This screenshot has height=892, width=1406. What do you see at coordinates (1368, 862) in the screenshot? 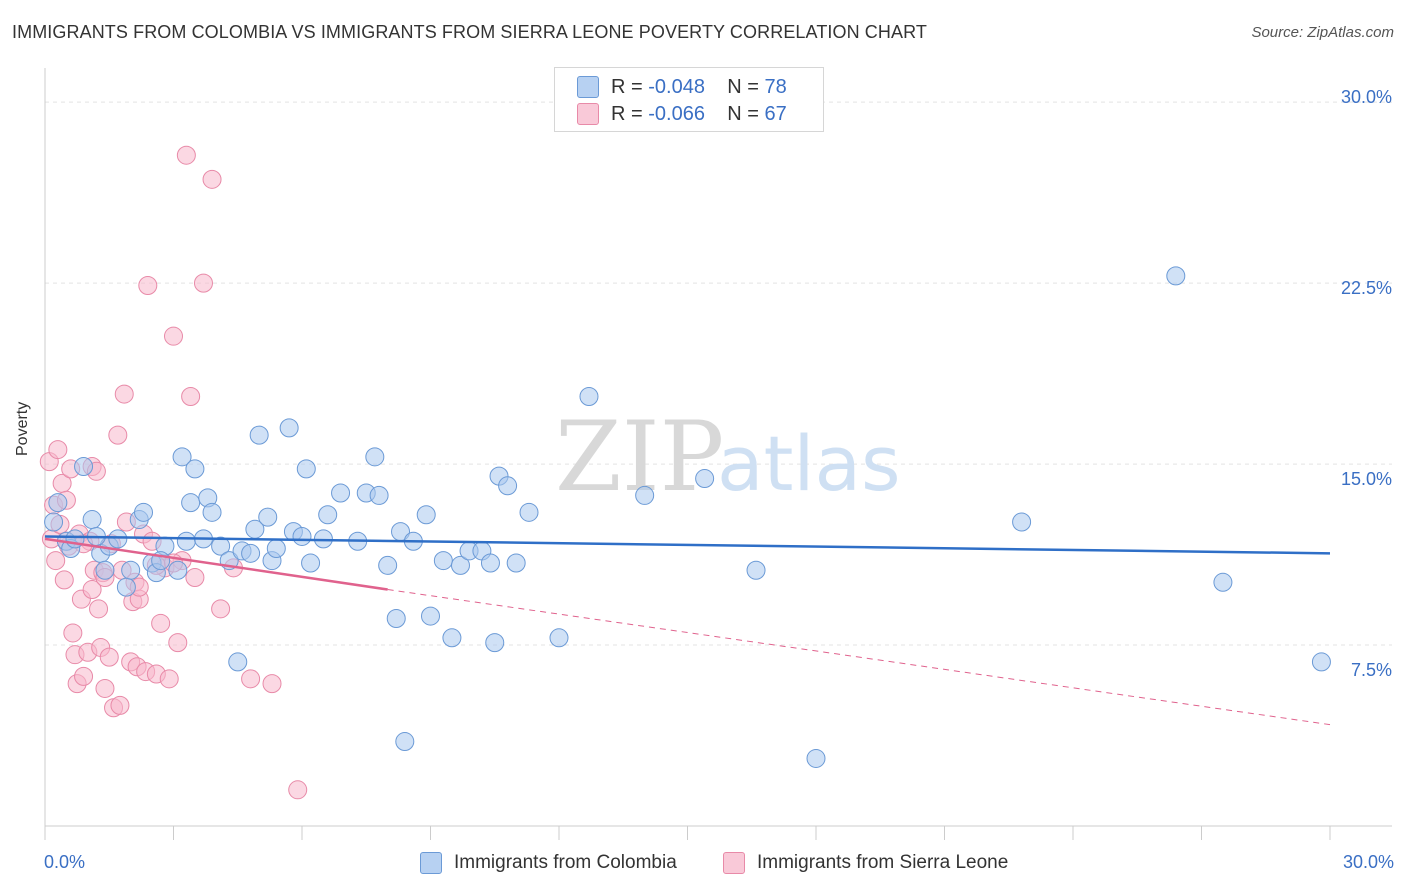
I see `x-tick-label: 30.0%` at bounding box center [1368, 862].